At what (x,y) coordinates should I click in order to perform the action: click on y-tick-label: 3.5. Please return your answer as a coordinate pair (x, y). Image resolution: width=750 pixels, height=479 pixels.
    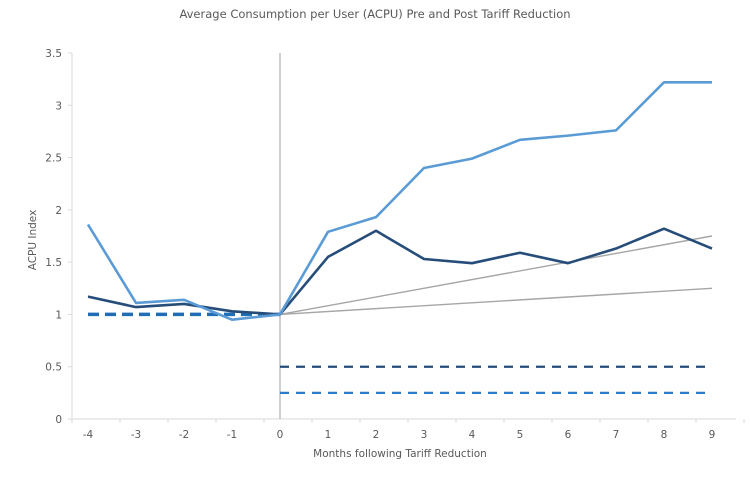
    Looking at the image, I should click on (53, 54).